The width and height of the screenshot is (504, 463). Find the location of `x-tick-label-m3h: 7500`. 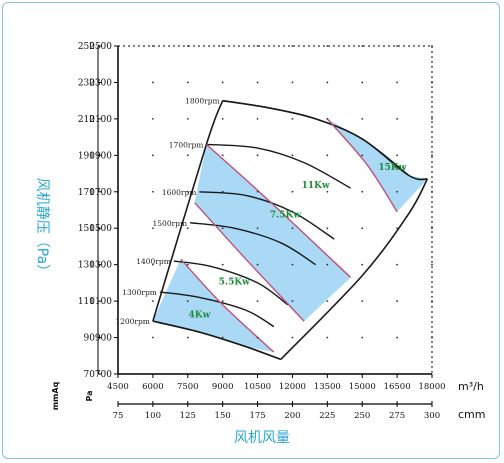

x-tick-label-m3h: 7500 is located at coordinates (188, 387).